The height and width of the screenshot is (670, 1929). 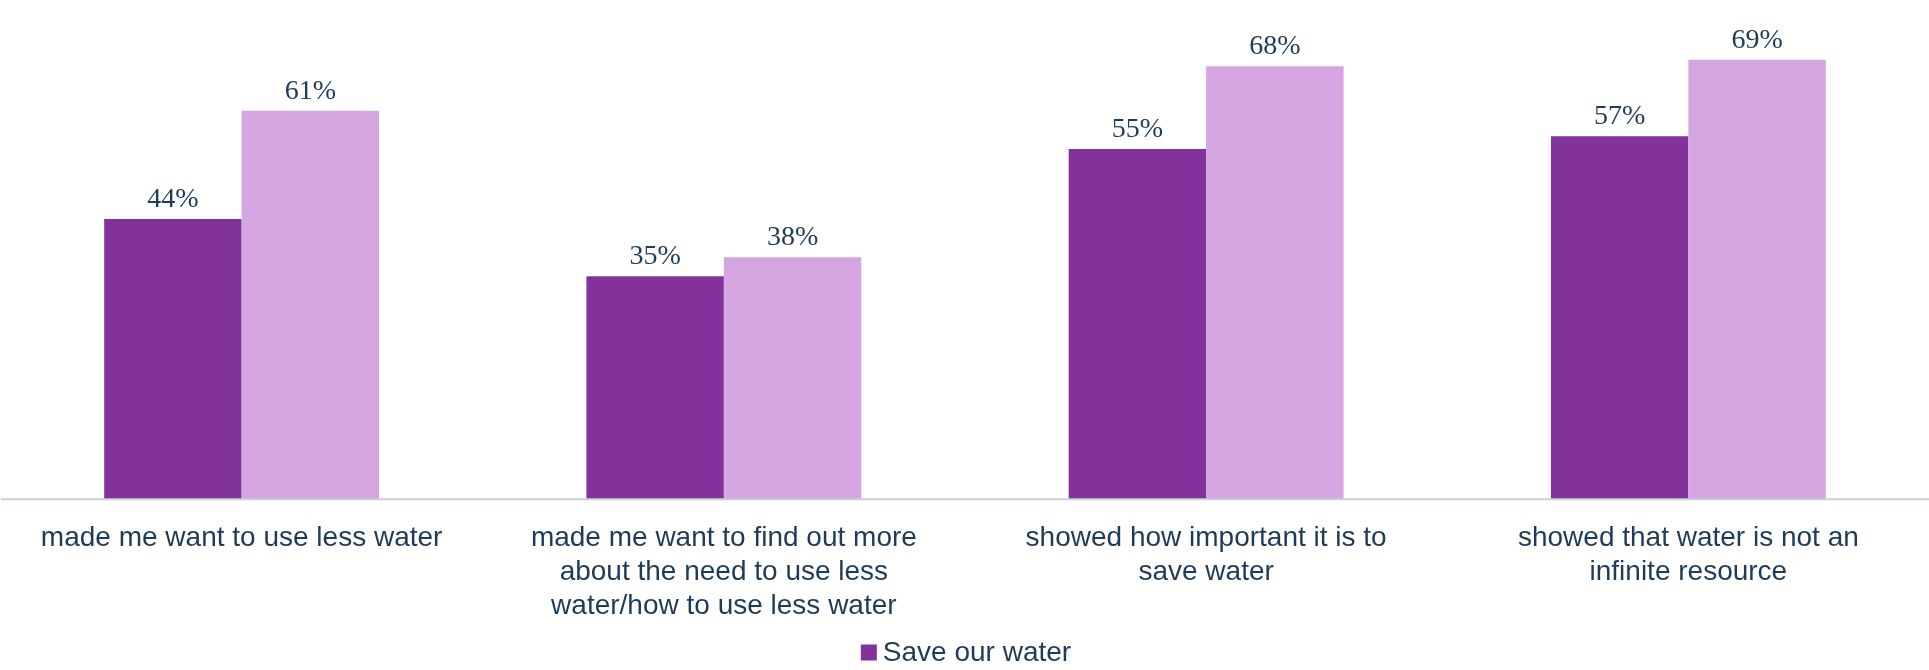 What do you see at coordinates (1688, 554) in the screenshot?
I see `x-tick-label: showed that water is not an infinite resource` at bounding box center [1688, 554].